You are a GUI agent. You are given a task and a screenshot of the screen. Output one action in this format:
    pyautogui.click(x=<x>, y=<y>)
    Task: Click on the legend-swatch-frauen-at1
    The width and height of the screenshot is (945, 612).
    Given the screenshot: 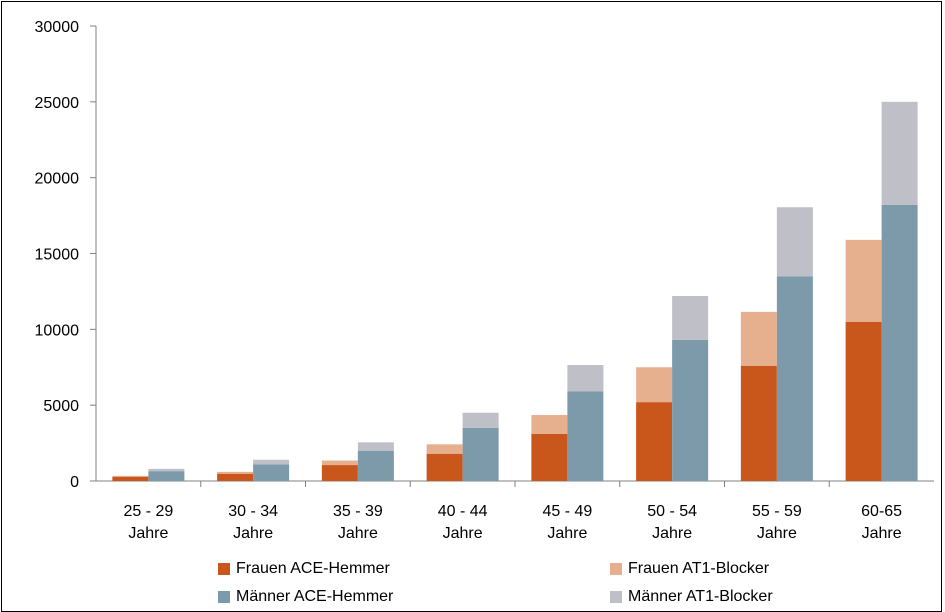 What is the action you would take?
    pyautogui.click(x=616, y=569)
    